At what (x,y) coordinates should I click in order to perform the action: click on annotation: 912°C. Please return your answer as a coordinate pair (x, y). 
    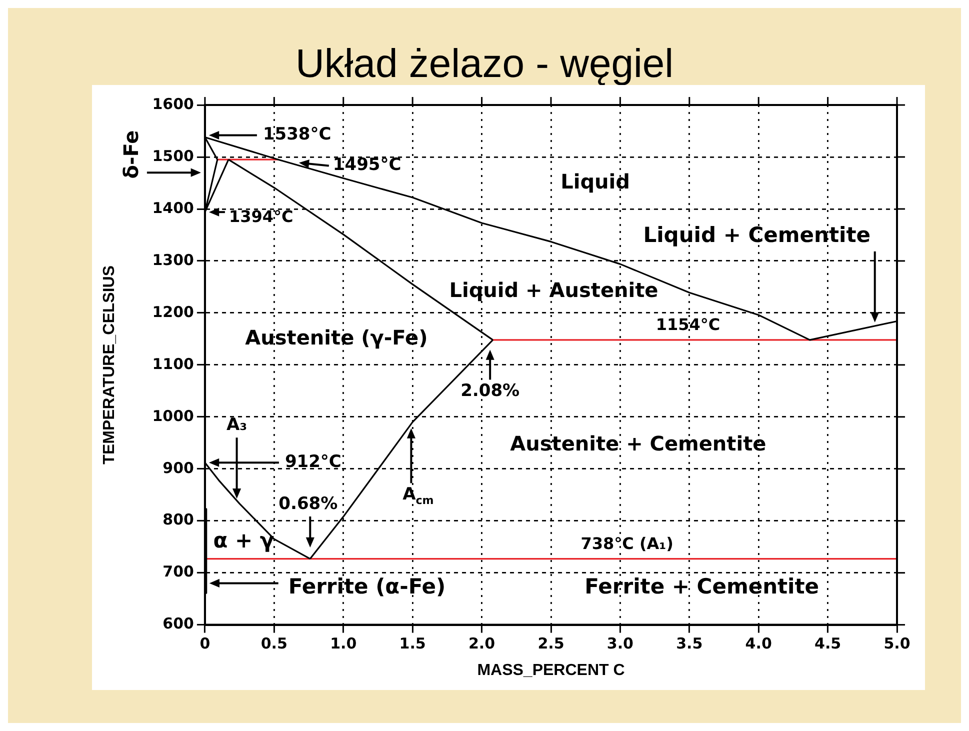
    Looking at the image, I should click on (313, 462).